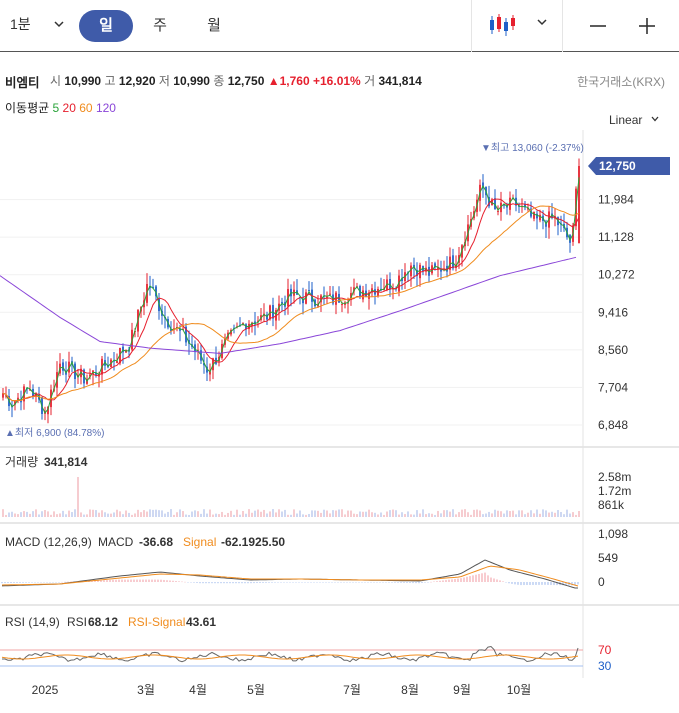 The width and height of the screenshot is (679, 713). Describe the element at coordinates (137, 81) in the screenshot. I see `high-value: 12,920` at that location.